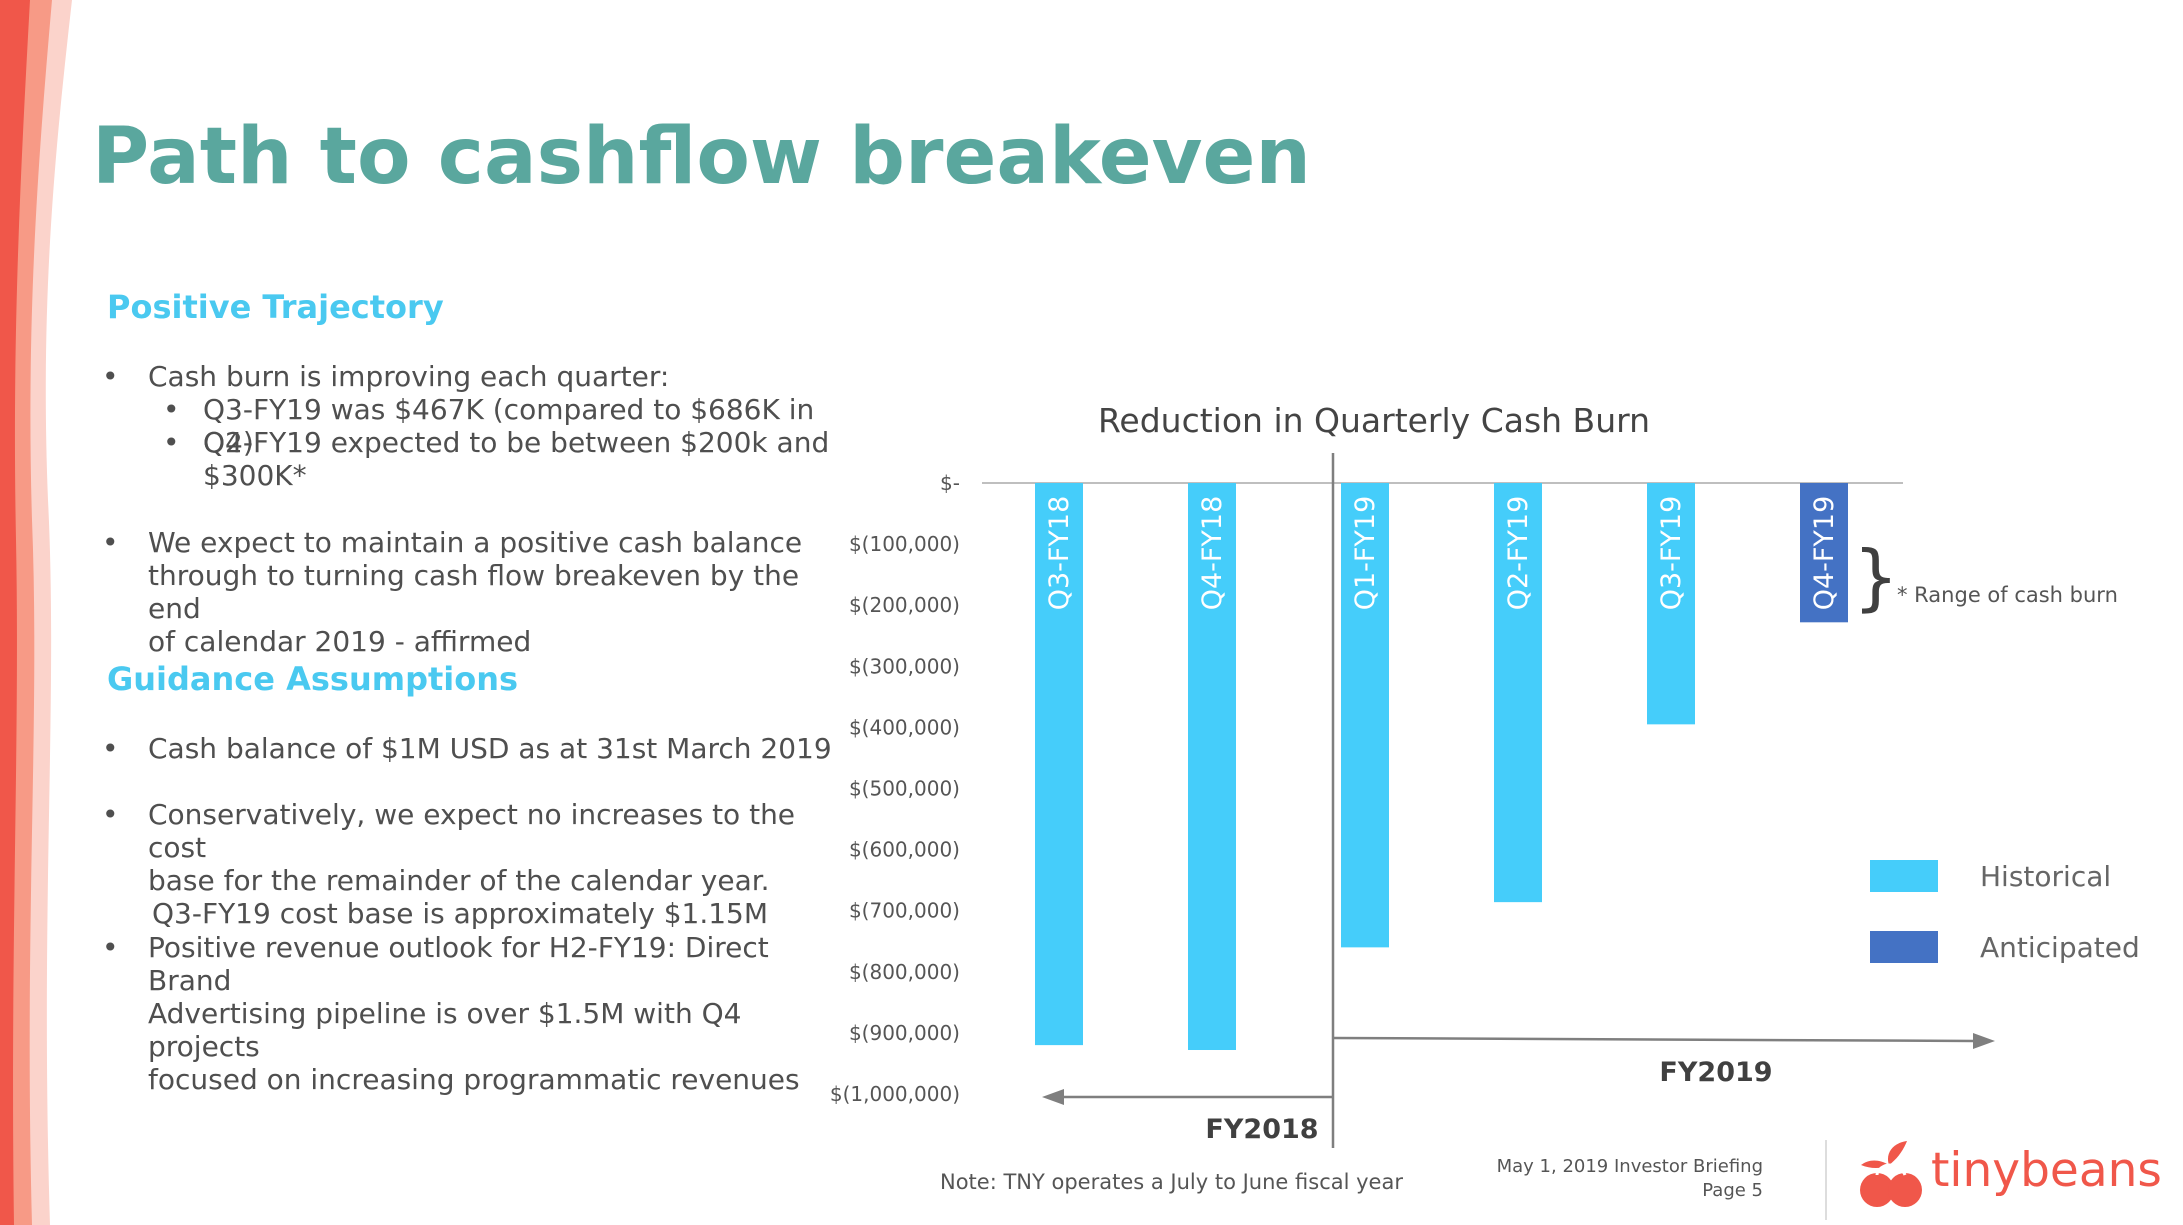  I want to click on section-heading-guidance: Guidance Assumptions, so click(313, 679).